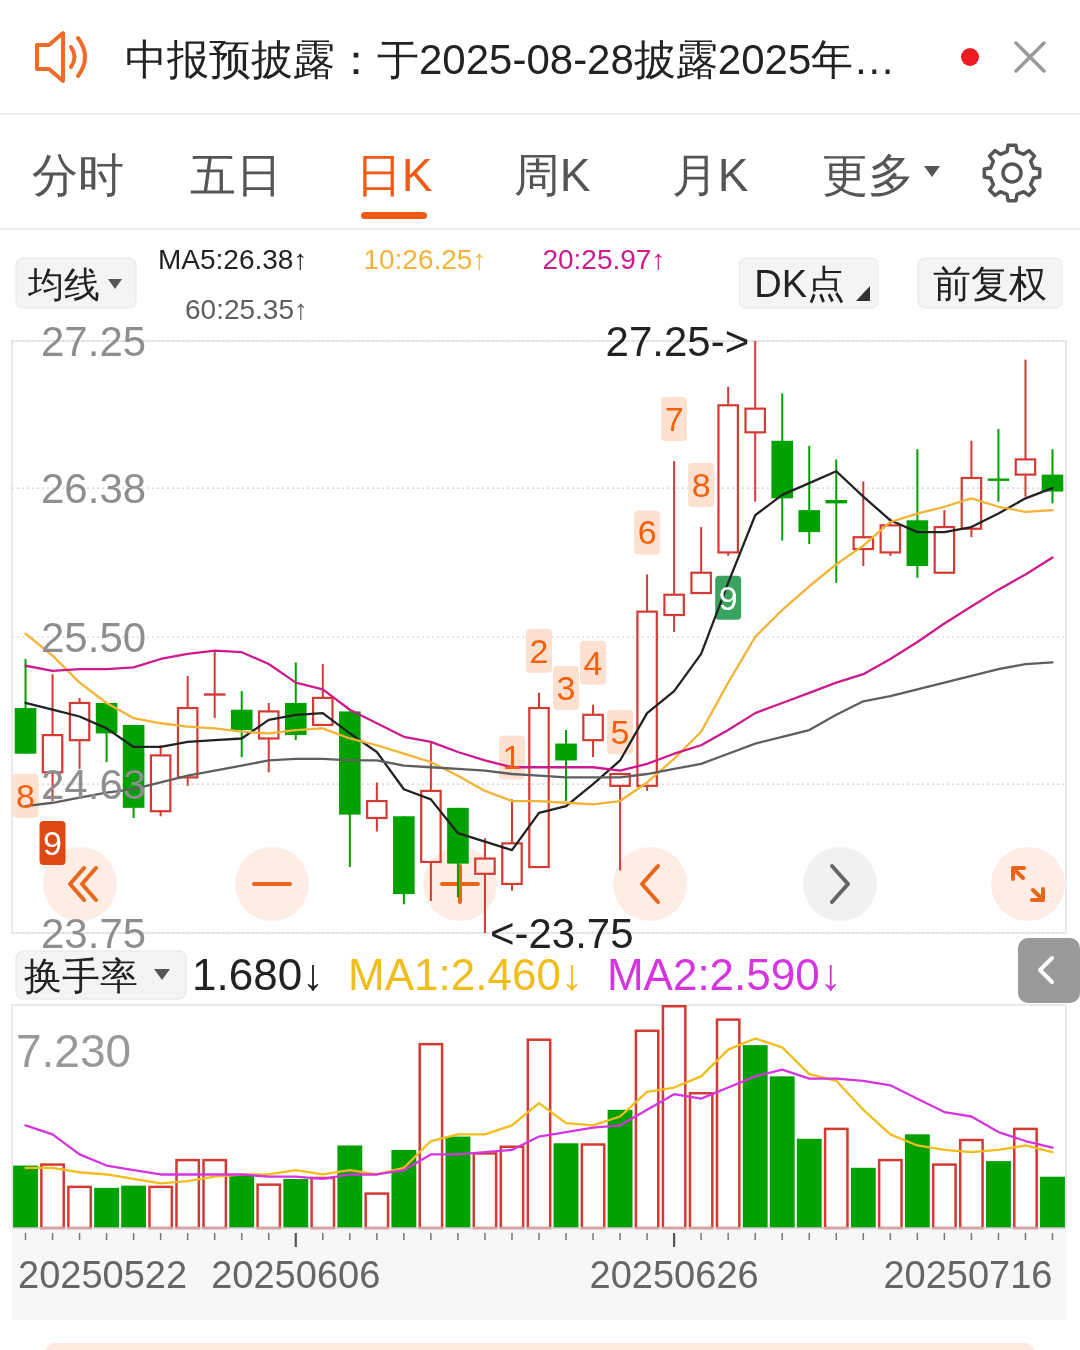 The width and height of the screenshot is (1080, 1350). What do you see at coordinates (258, 974) in the screenshot?
I see `text: 1.680↓` at bounding box center [258, 974].